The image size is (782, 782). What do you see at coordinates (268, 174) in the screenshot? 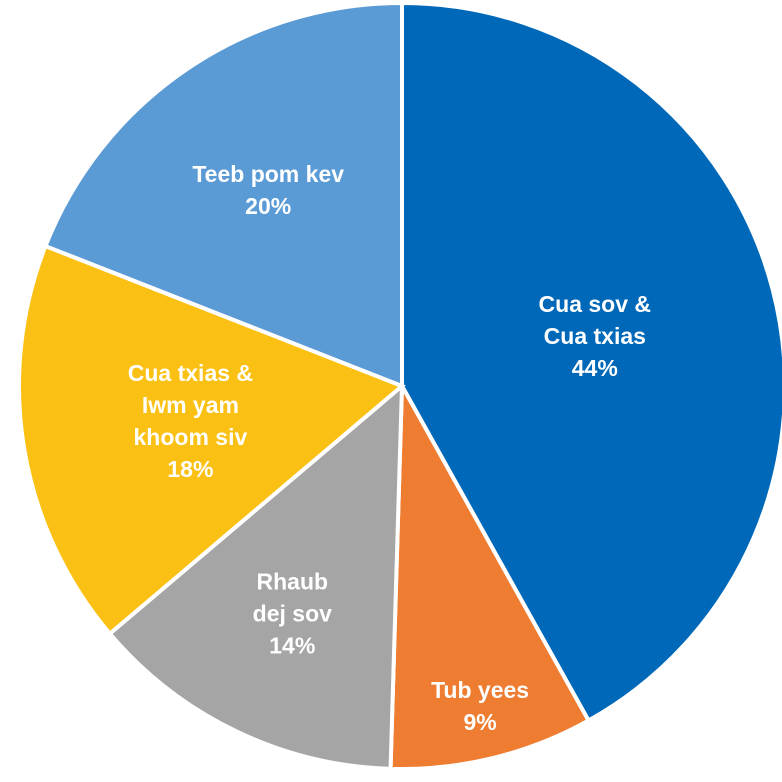
I see `slice-category-label: Teeb pom kev` at bounding box center [268, 174].